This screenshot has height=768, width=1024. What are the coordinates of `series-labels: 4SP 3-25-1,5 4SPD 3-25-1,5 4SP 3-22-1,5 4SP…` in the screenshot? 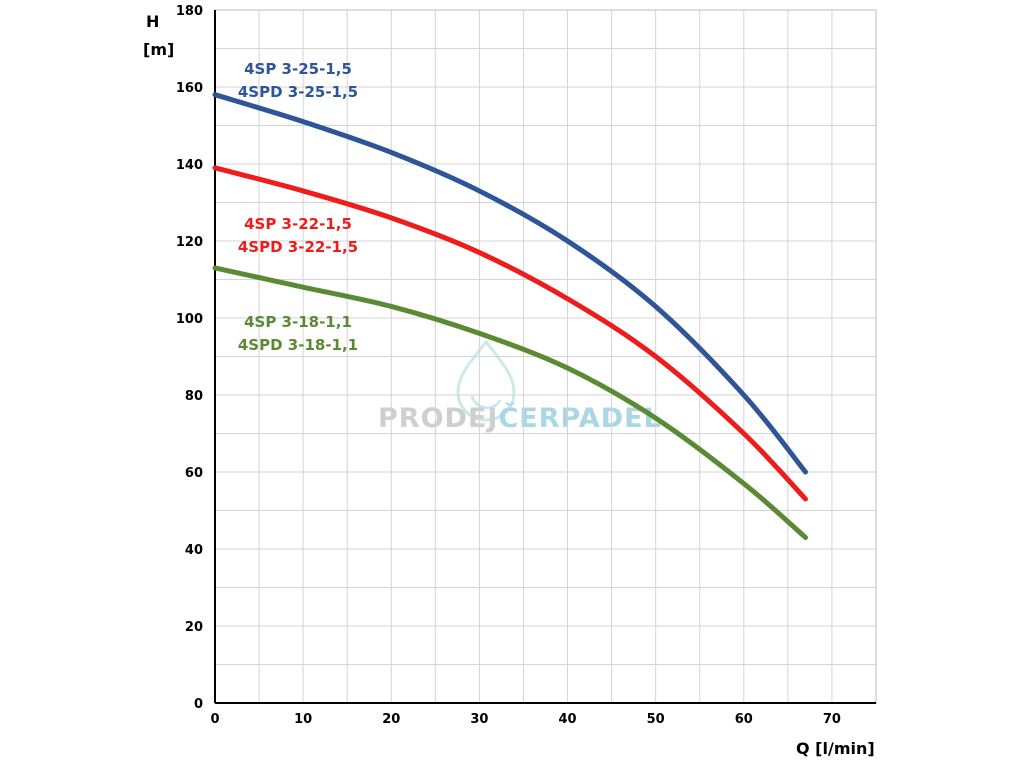 It's located at (298, 207).